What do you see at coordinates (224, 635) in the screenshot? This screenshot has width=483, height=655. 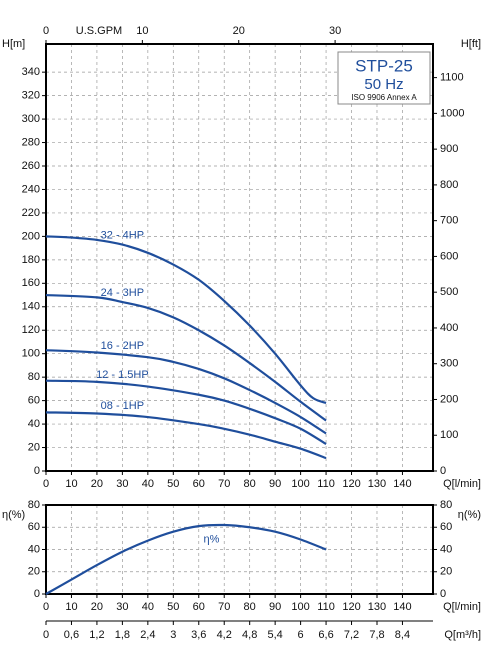 I see `x3-tick-label: 4,2` at bounding box center [224, 635].